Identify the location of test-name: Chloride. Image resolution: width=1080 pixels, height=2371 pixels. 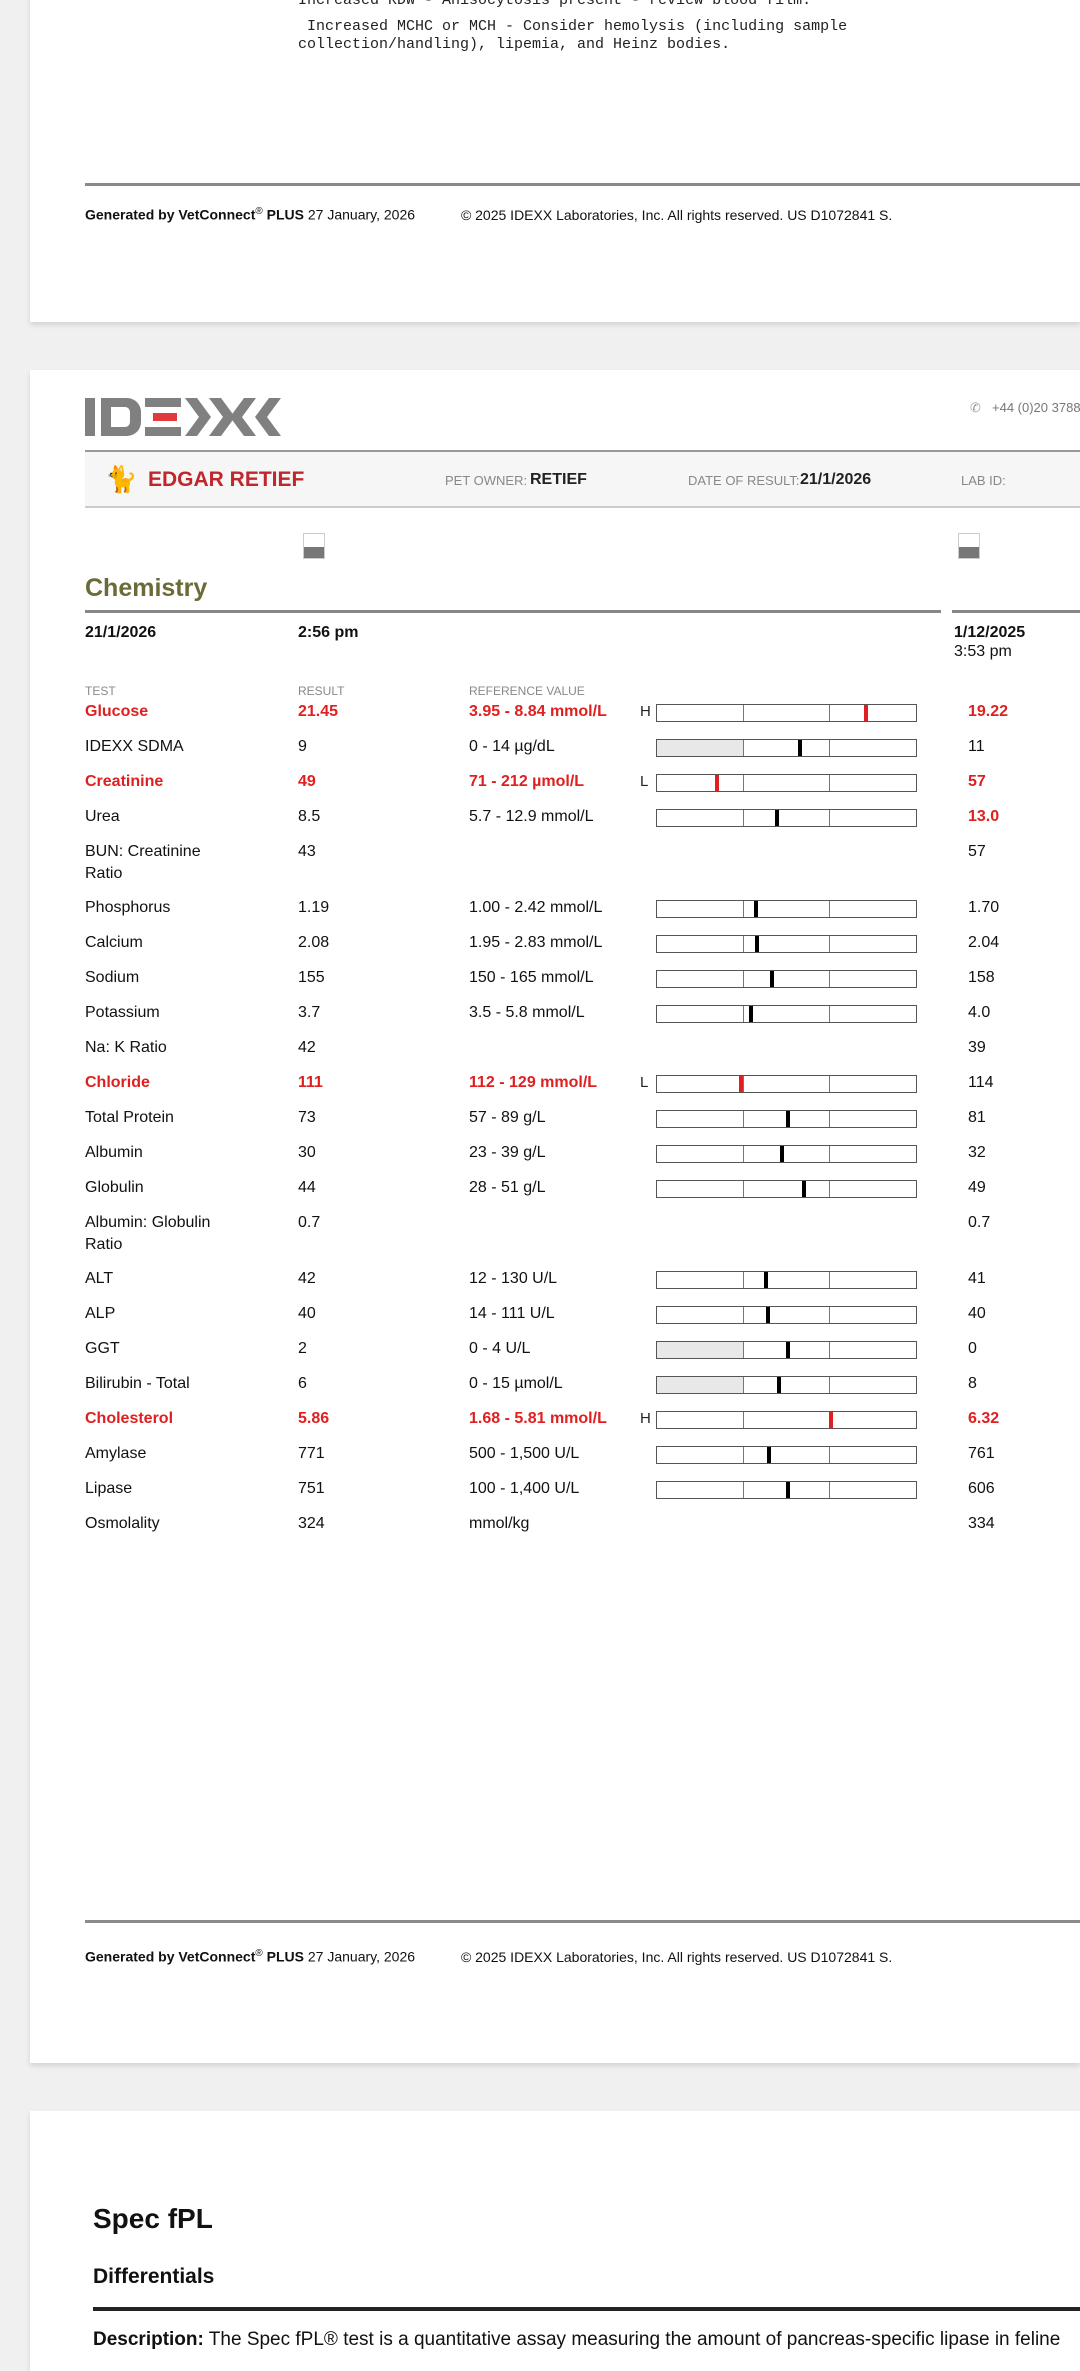
(117, 1082).